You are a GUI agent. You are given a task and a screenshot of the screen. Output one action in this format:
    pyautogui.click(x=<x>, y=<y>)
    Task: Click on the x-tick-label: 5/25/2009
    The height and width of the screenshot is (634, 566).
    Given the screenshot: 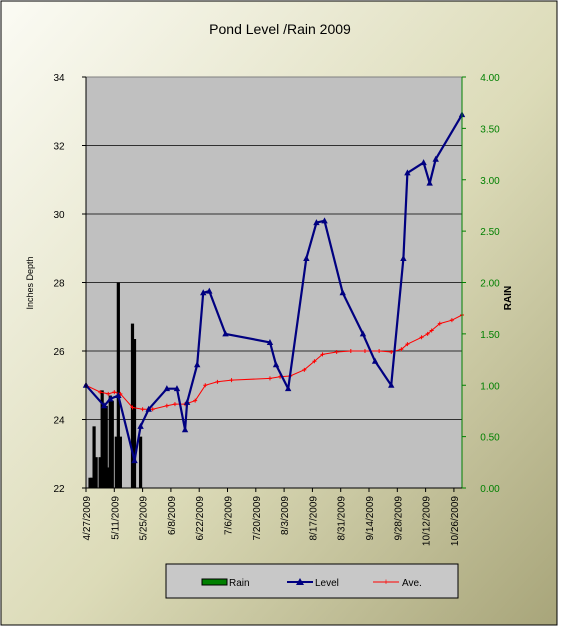 What is the action you would take?
    pyautogui.click(x=144, y=518)
    